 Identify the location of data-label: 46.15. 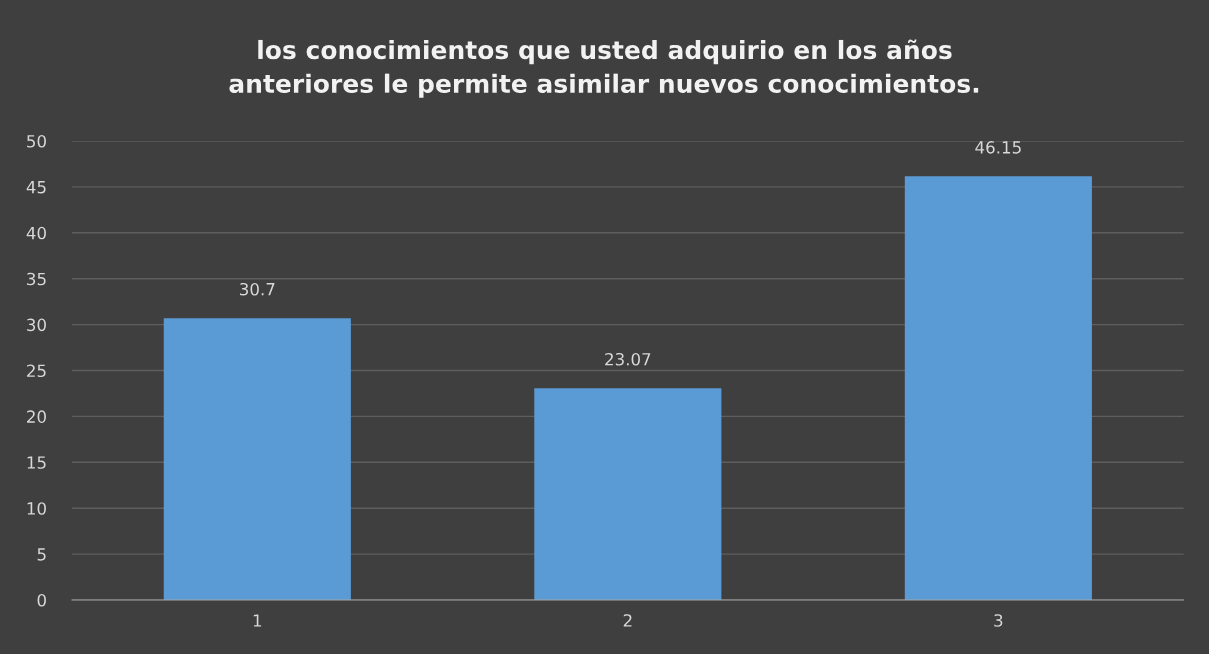
(998, 147).